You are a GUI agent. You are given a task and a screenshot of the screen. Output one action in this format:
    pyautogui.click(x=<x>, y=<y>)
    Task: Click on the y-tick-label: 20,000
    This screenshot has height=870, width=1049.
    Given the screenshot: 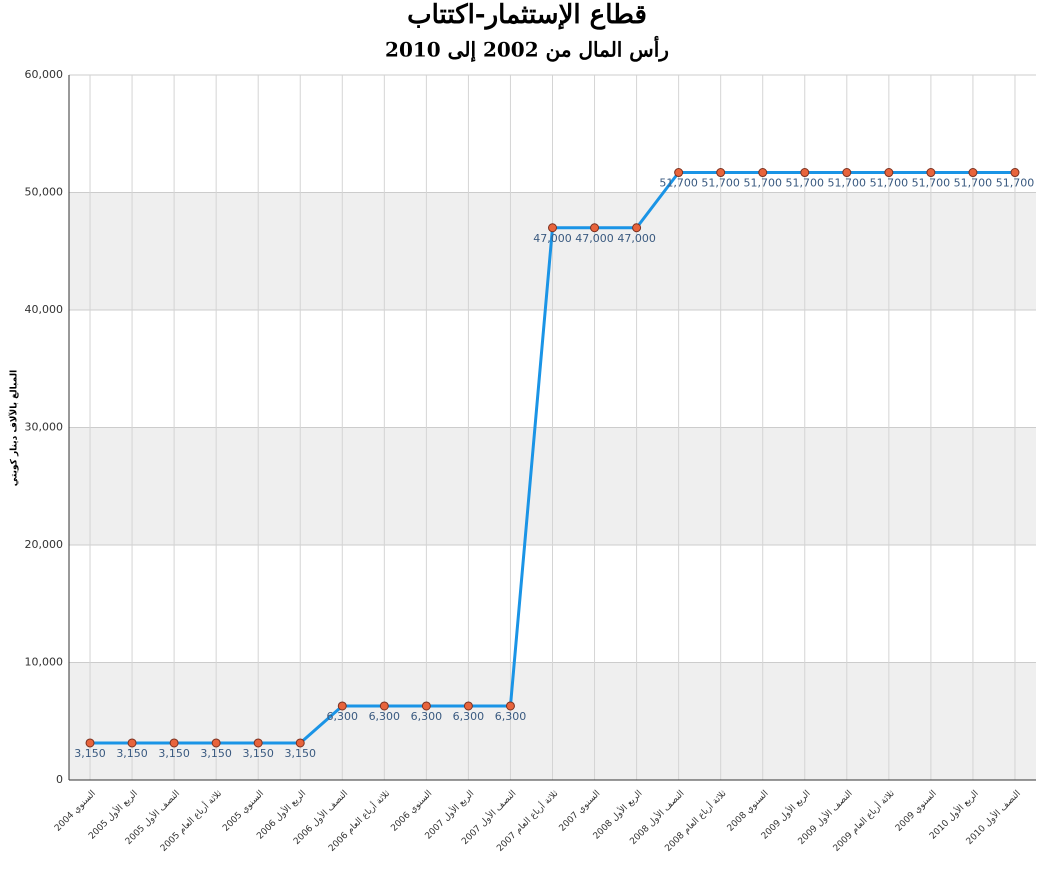 What is the action you would take?
    pyautogui.click(x=44, y=544)
    